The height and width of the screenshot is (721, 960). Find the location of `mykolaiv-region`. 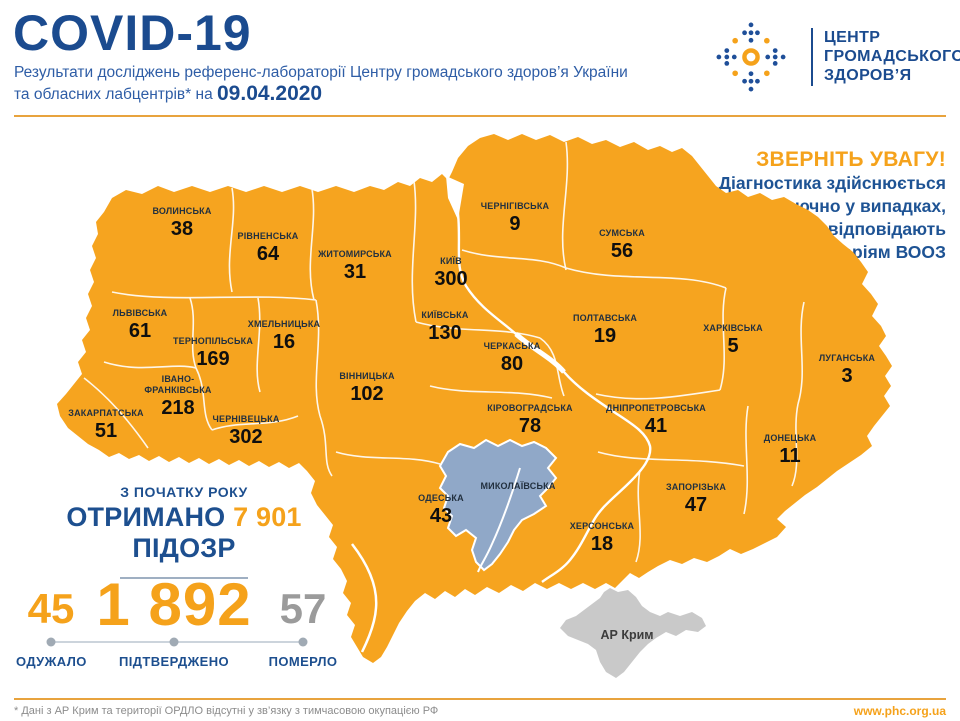

mykolaiv-region is located at coordinates (498, 505).